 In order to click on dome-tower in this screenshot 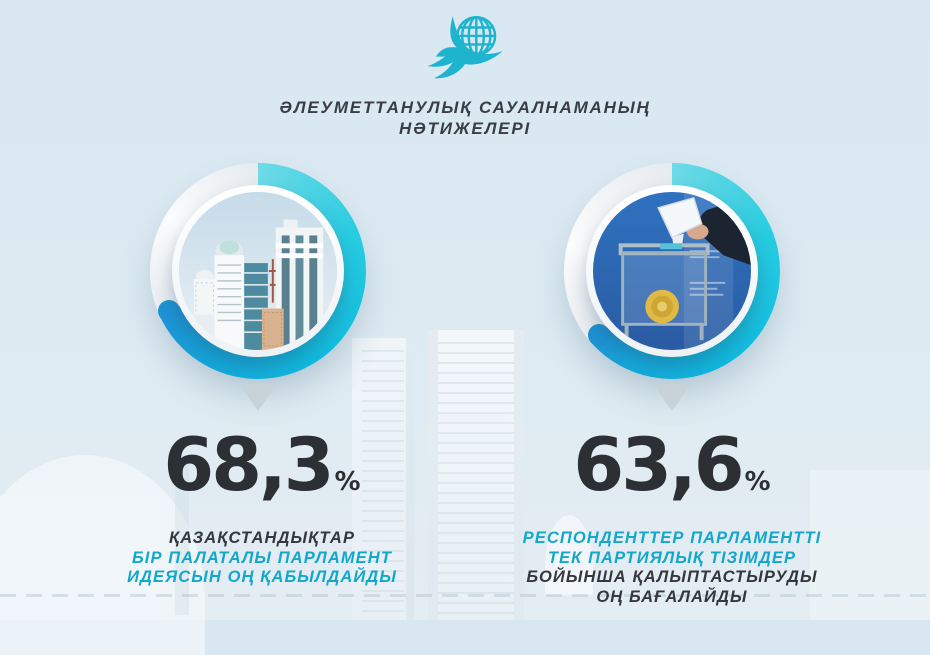, I will do `click(229, 295)`.